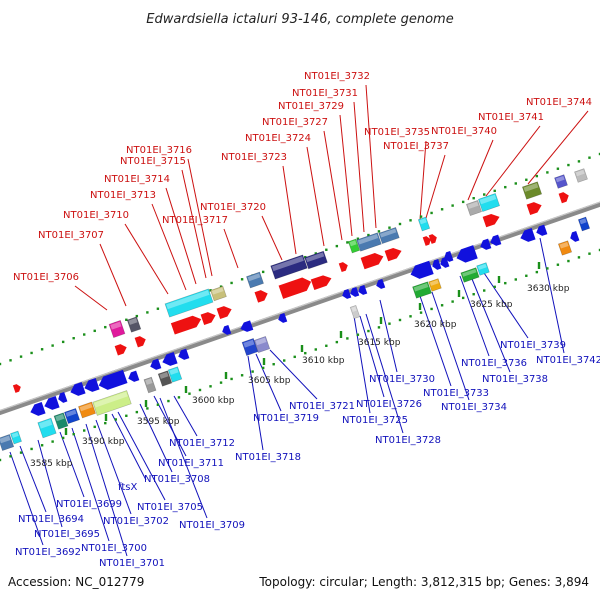  I want to click on gene-label-forward: NT01EI_3713, so click(123, 195).